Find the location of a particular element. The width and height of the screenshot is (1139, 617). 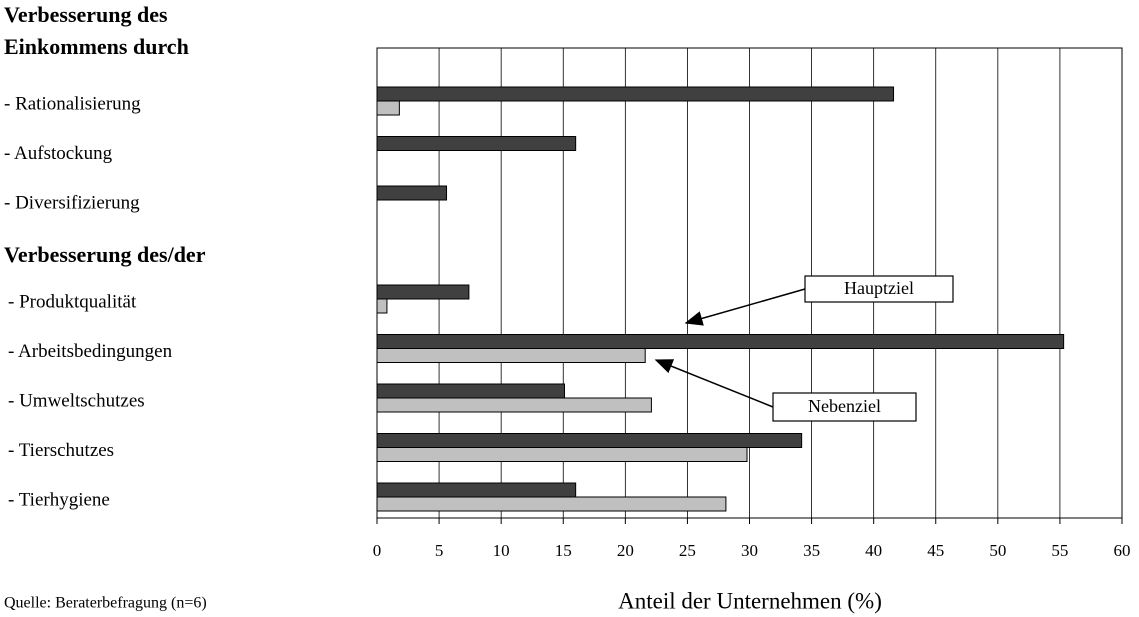

category-label: - Rationalisierung is located at coordinates (72, 103).